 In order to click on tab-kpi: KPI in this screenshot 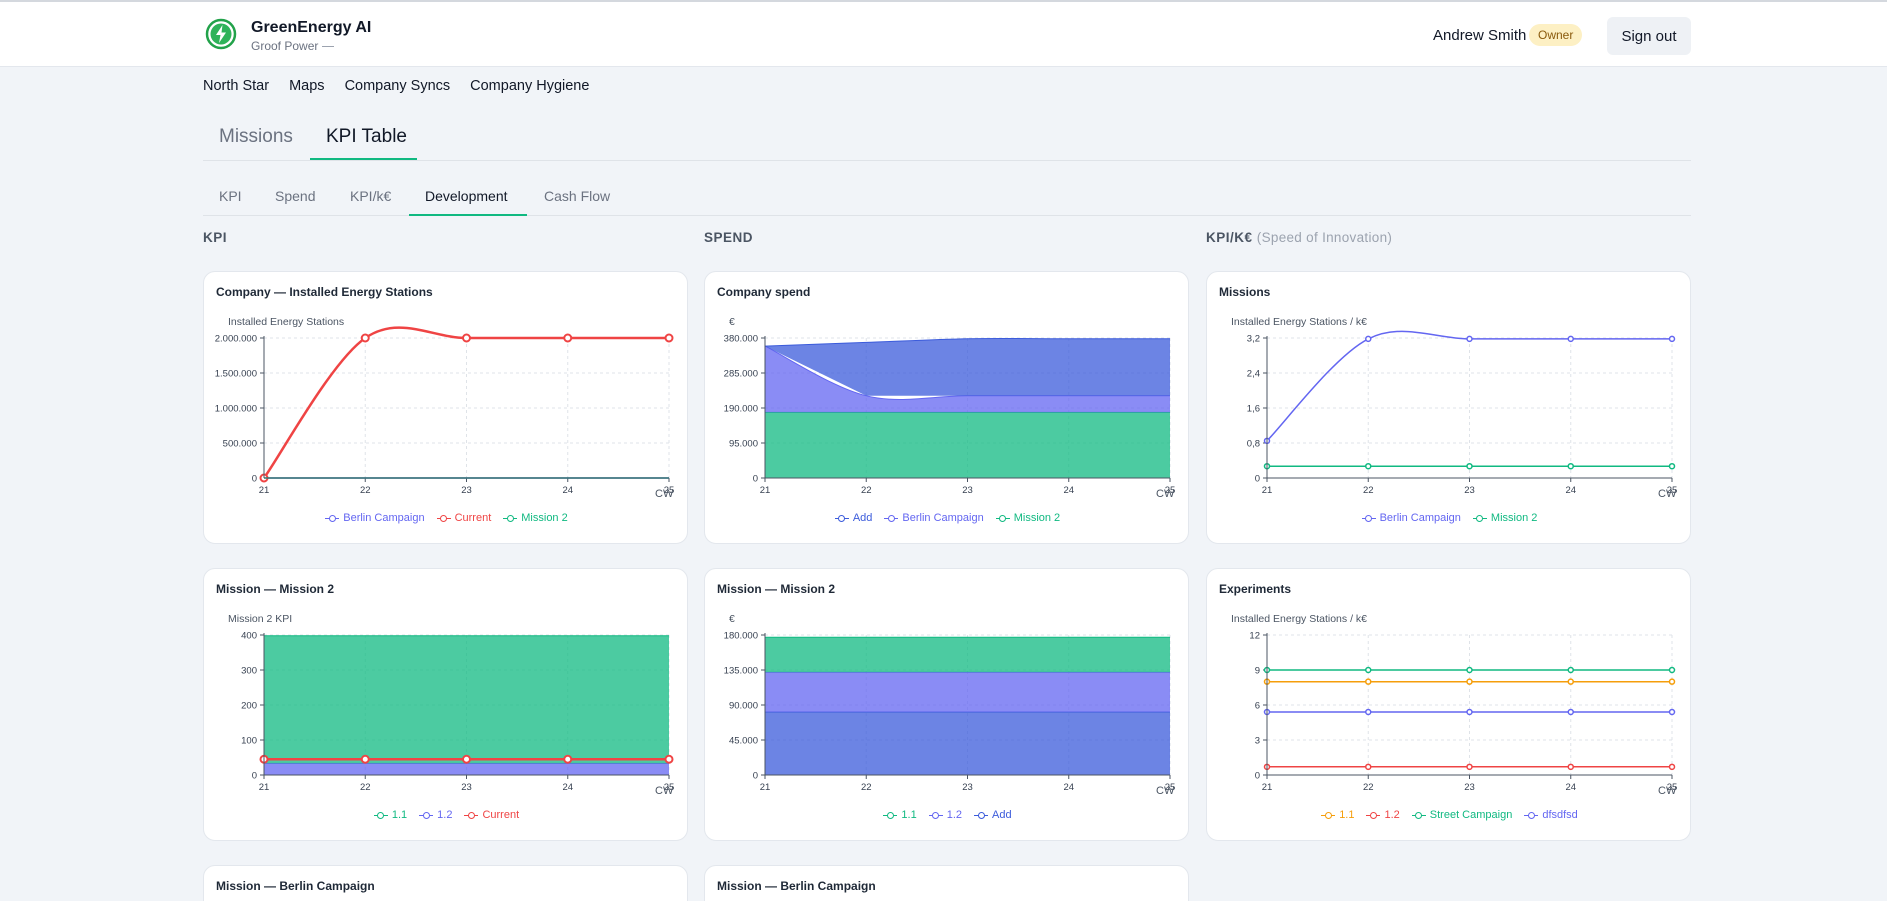, I will do `click(230, 196)`.